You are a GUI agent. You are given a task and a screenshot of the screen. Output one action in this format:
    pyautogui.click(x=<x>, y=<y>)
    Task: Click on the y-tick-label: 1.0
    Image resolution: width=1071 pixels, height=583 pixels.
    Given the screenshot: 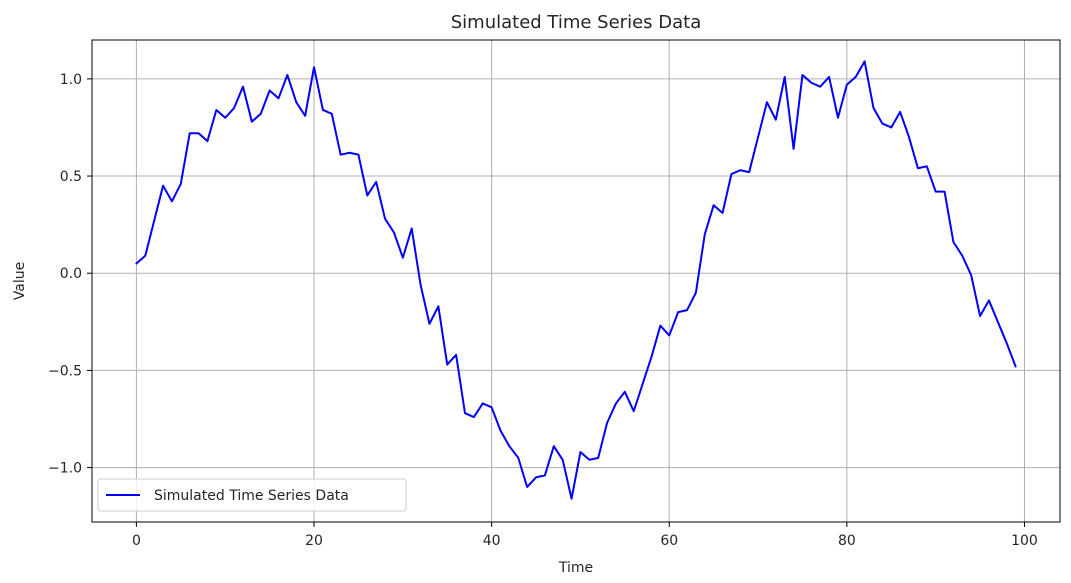 What is the action you would take?
    pyautogui.click(x=71, y=80)
    